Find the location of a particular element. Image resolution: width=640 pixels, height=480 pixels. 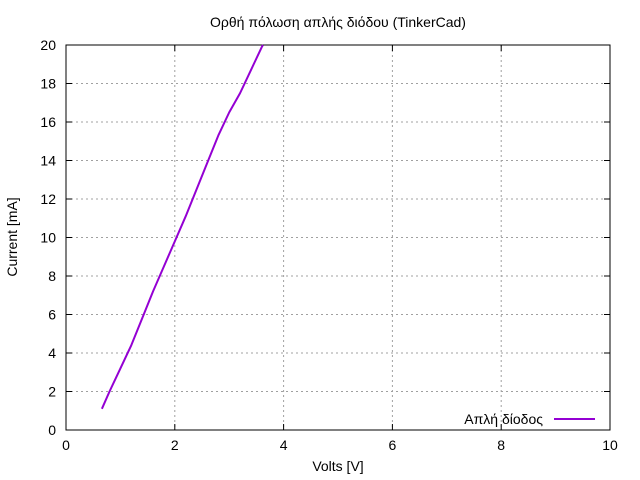

x-tick-label: 10 is located at coordinates (610, 445).